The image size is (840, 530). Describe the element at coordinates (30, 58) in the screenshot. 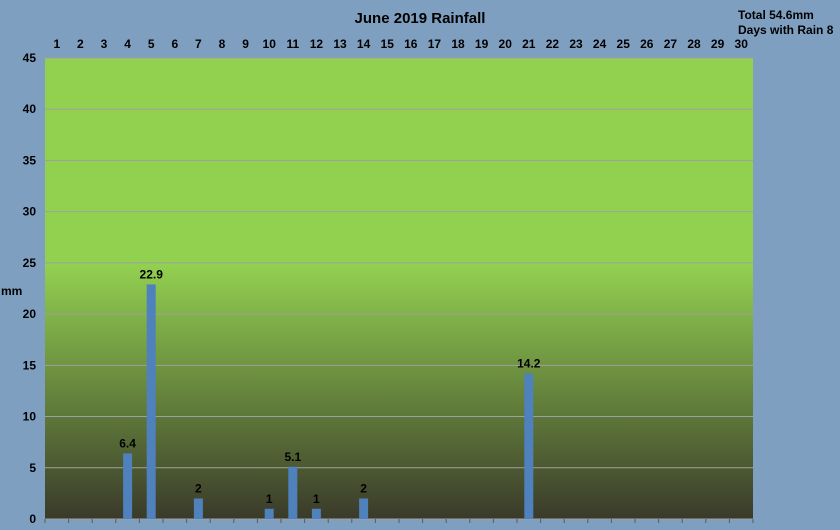

I see `y-tick-label: 45` at that location.